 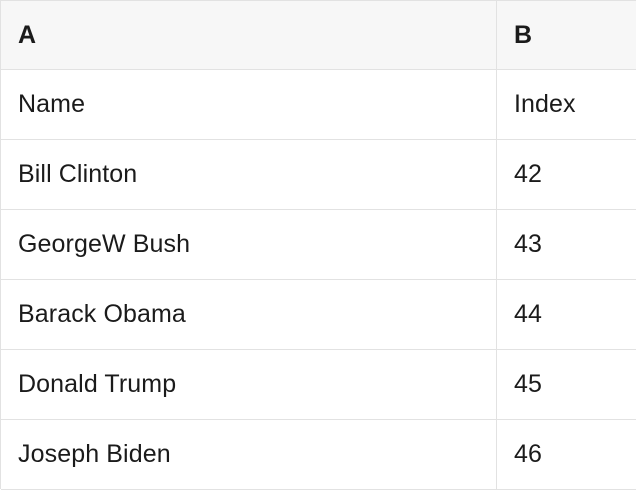 I want to click on table-row: Bill Clinton 42, so click(x=318, y=175).